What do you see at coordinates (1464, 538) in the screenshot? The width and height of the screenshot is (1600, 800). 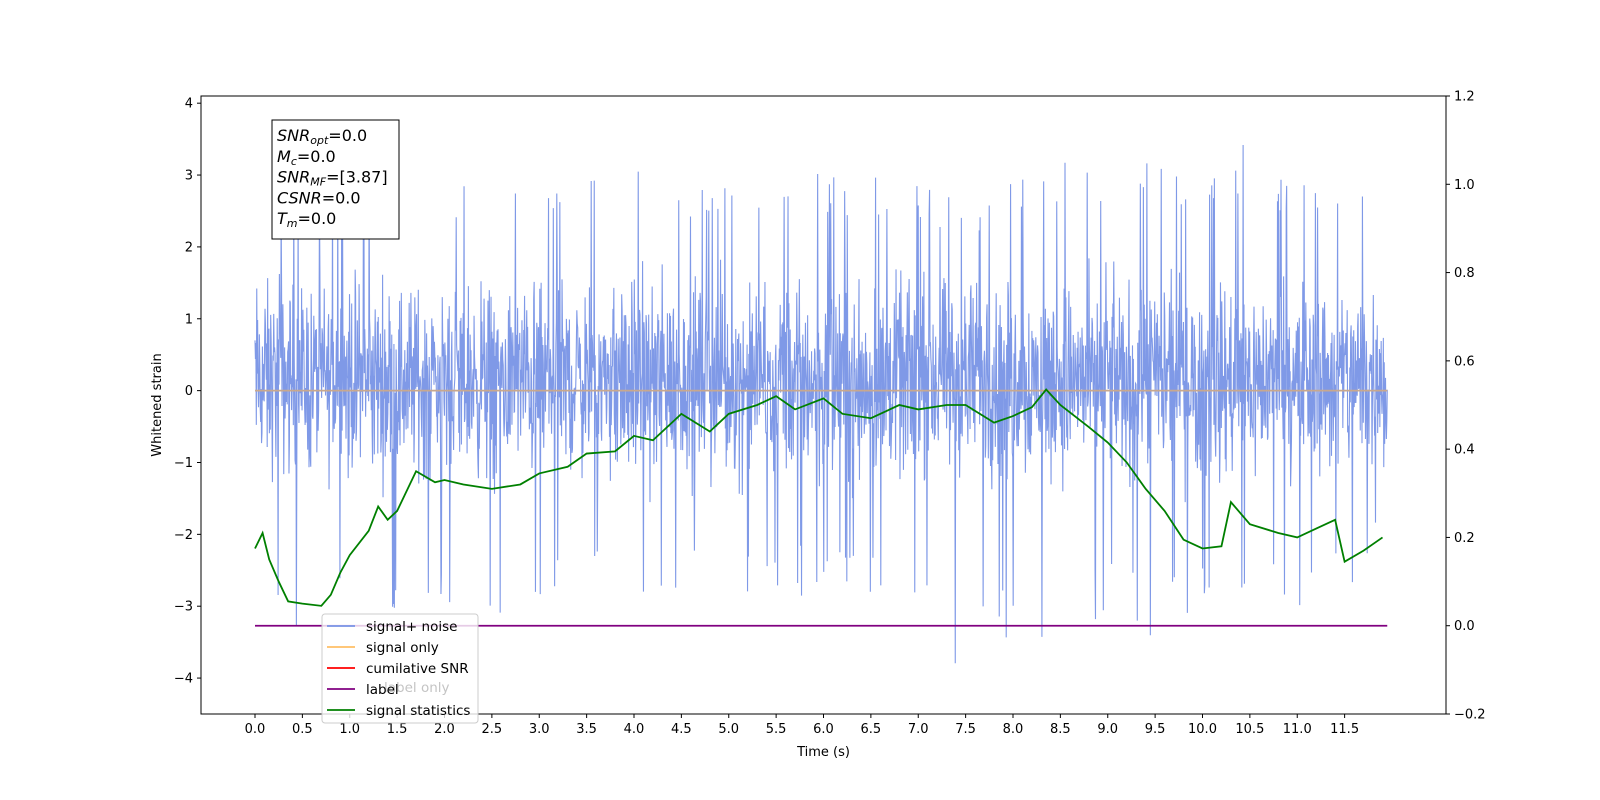 I see `y2-tick-label: 0.2` at bounding box center [1464, 538].